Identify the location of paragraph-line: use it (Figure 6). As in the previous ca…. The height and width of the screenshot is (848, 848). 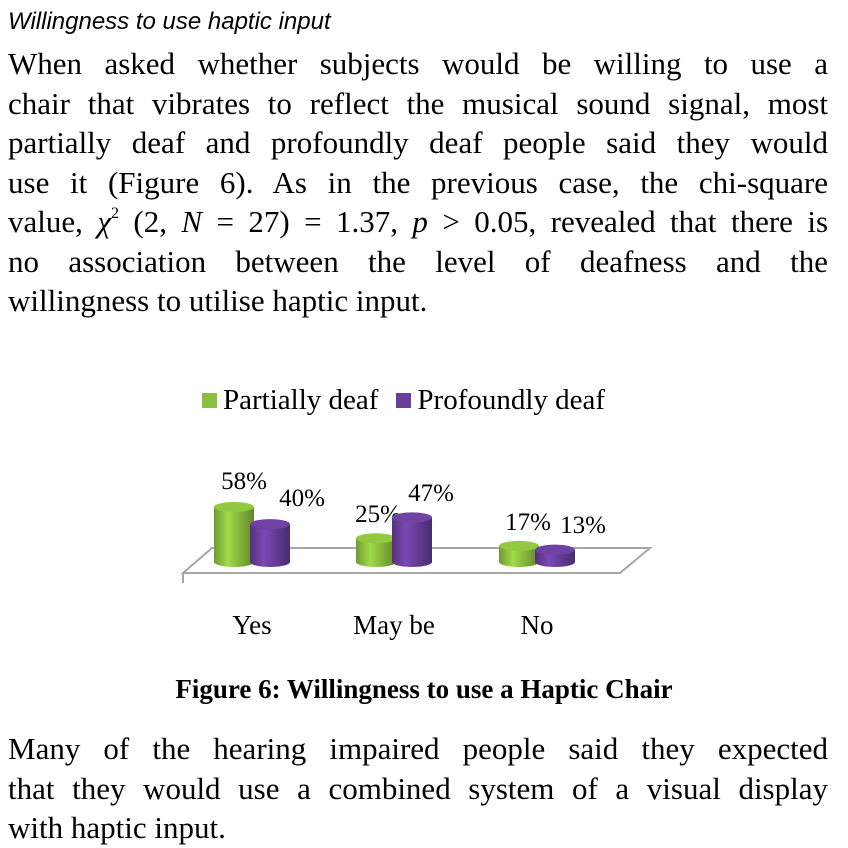
(418, 182).